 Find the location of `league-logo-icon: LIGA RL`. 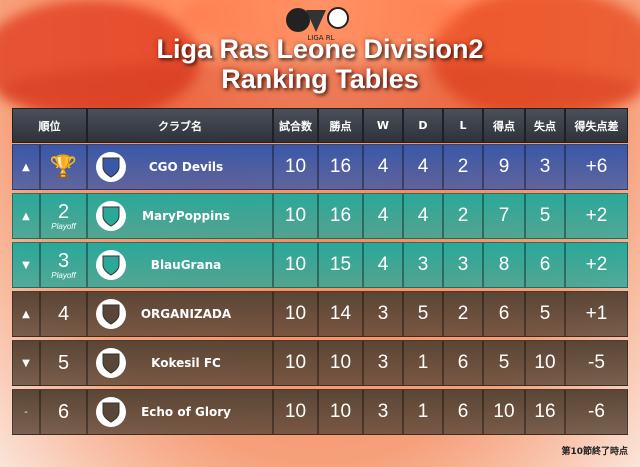

league-logo-icon: LIGA RL is located at coordinates (317, 24).